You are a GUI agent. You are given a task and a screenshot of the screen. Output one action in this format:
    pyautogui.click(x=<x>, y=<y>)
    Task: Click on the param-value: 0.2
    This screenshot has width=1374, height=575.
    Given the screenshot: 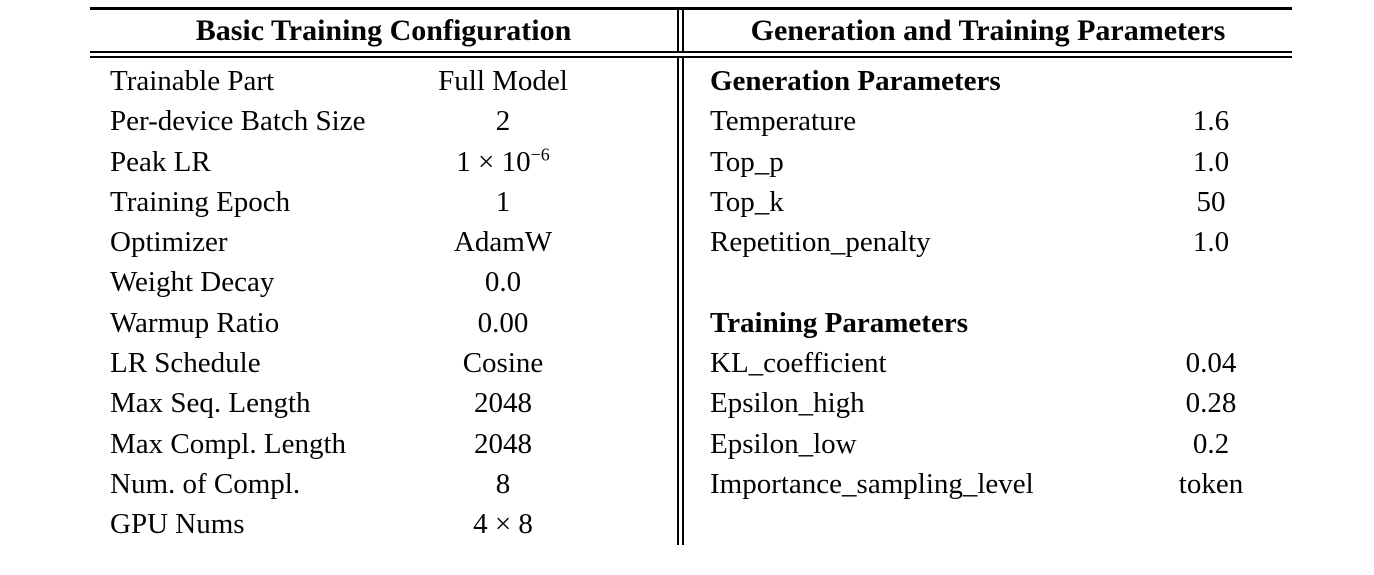 What is the action you would take?
    pyautogui.click(x=1211, y=443)
    